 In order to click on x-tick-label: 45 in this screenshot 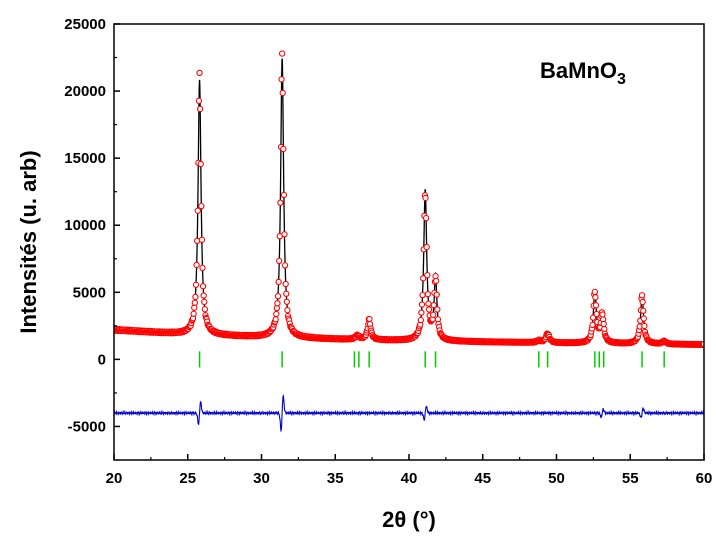, I will do `click(482, 478)`.